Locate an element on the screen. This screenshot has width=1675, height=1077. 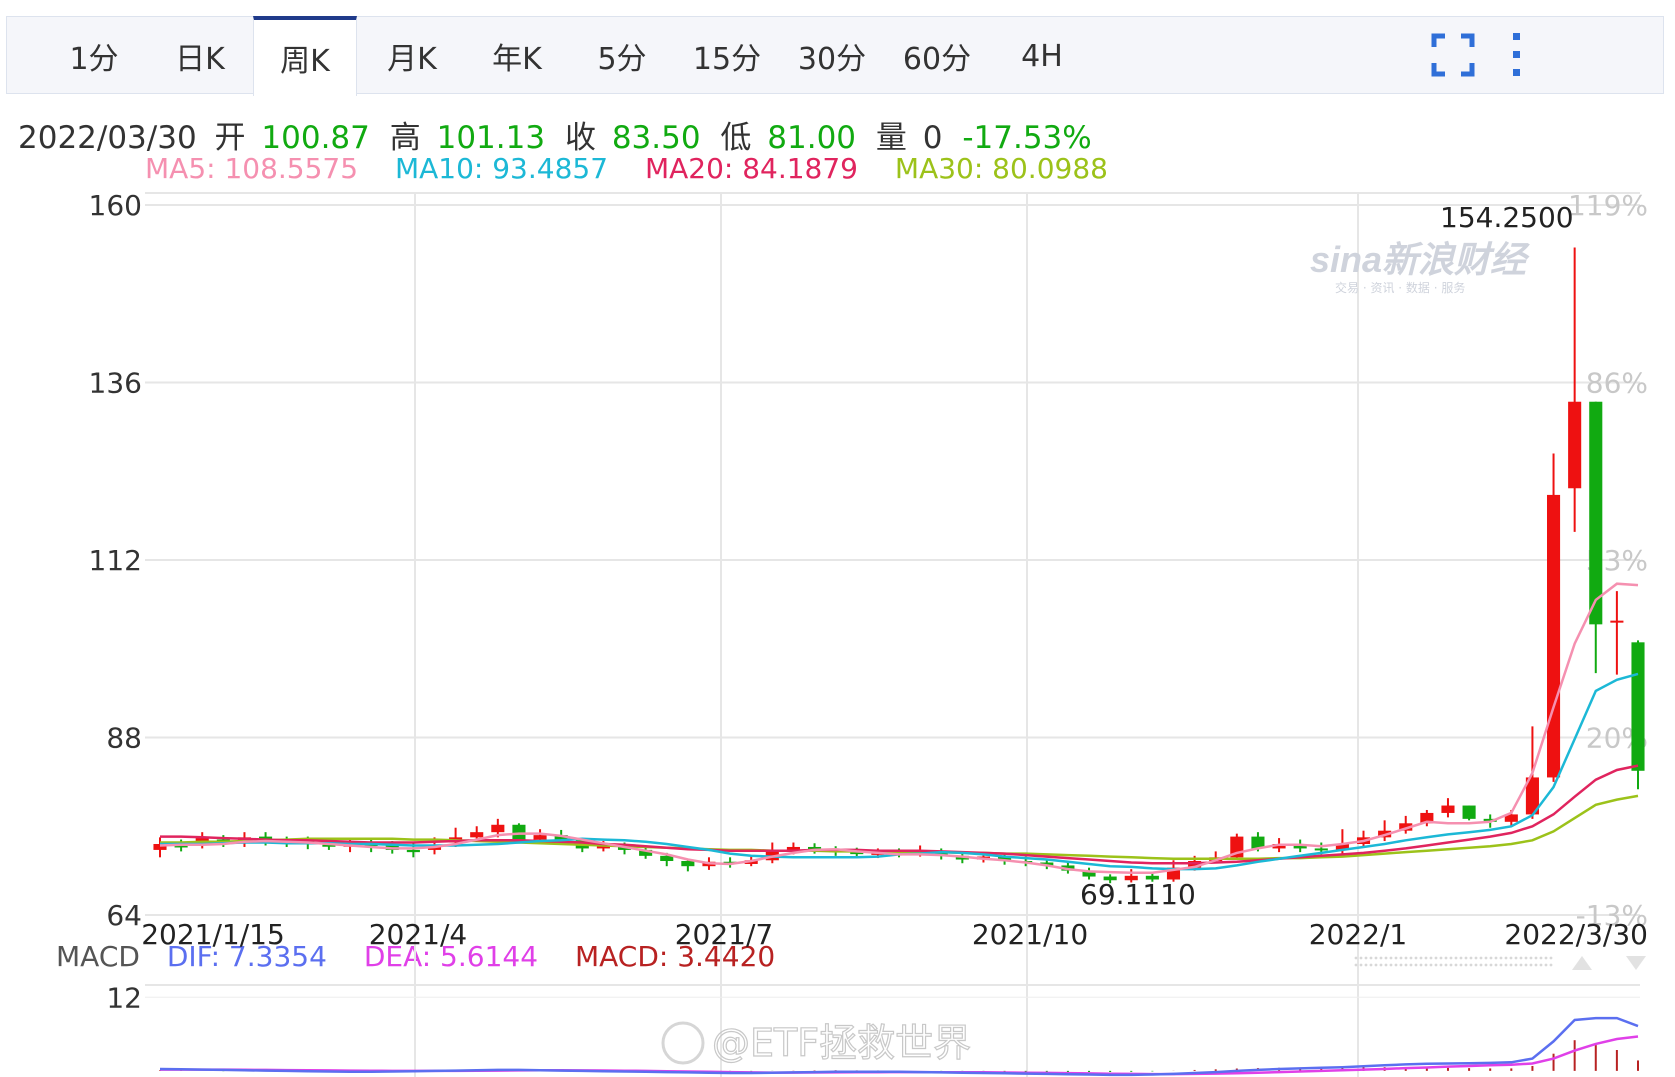
percent-tick-label: 119% is located at coordinates (1608, 205).